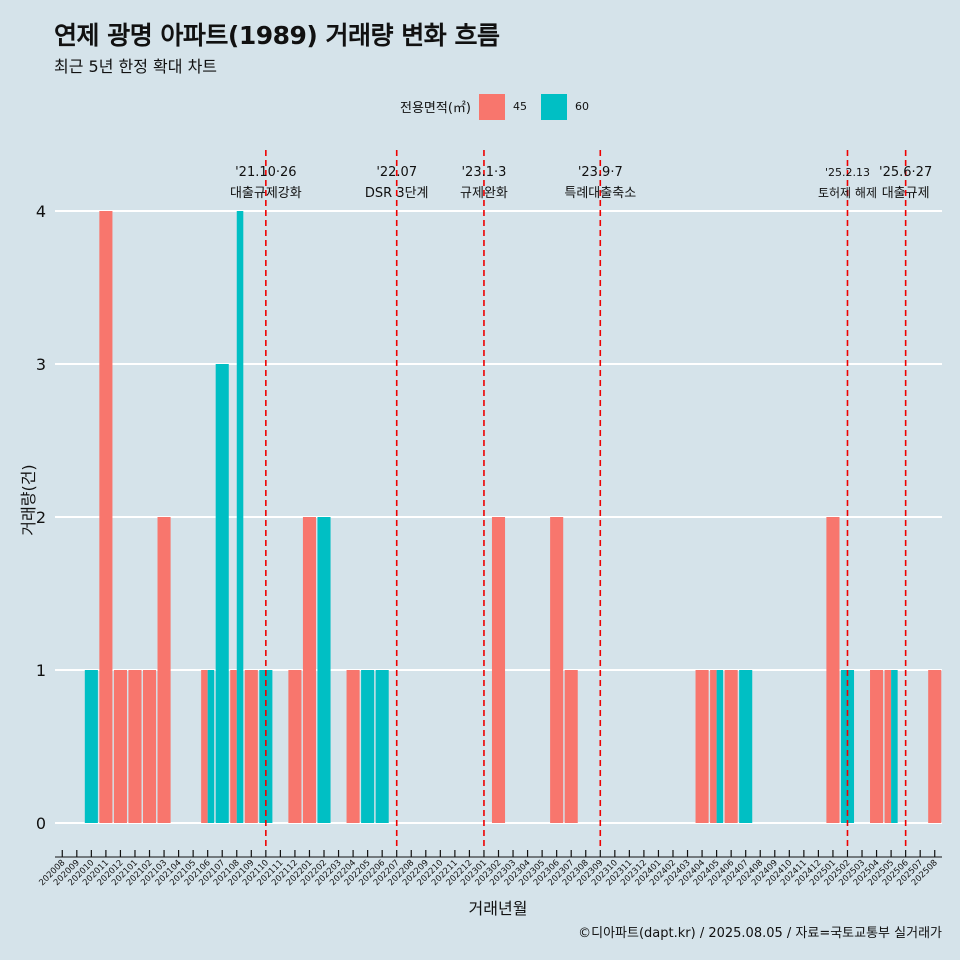 The image size is (960, 960). What do you see at coordinates (498, 908) in the screenshot?
I see `x-axis-title: 거래년월` at bounding box center [498, 908].